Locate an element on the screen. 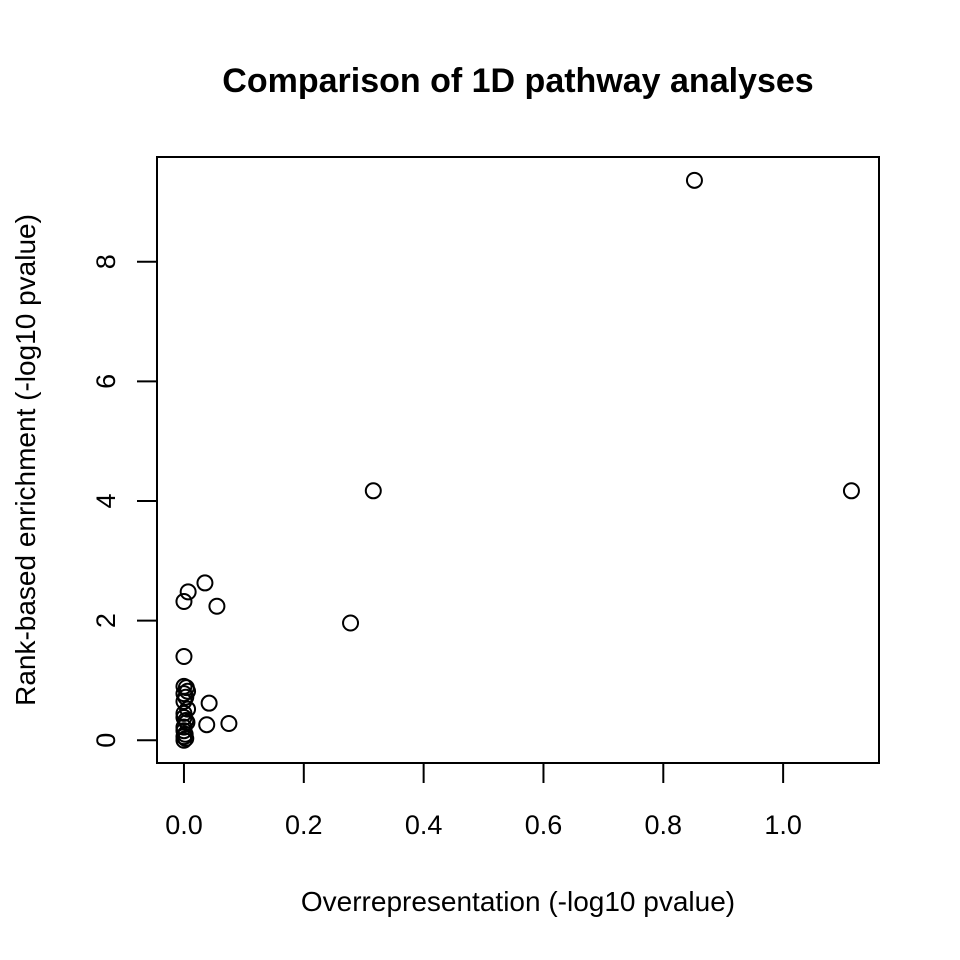 The height and width of the screenshot is (960, 960). x-axis-label: Overrepresentation (-log10 pvalue) is located at coordinates (518, 901).